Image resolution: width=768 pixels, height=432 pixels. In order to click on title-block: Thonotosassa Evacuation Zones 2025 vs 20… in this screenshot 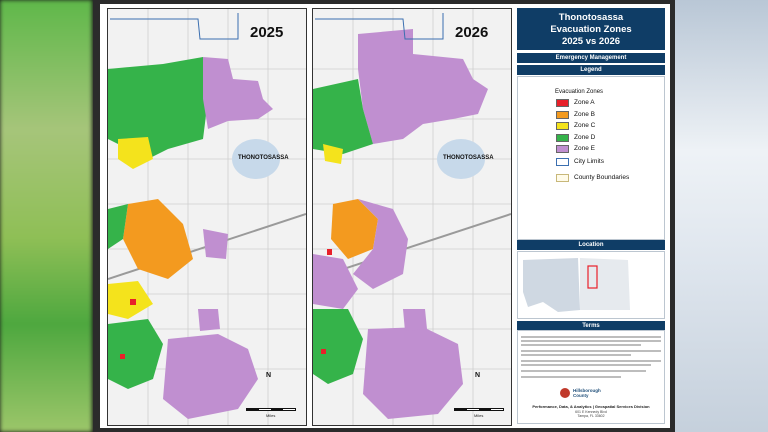, I will do `click(591, 29)`.